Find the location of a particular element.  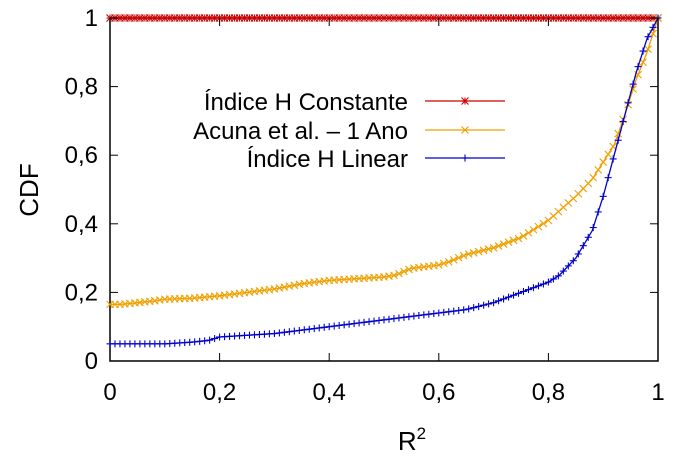

x-tick-label: 0,2 is located at coordinates (219, 392).